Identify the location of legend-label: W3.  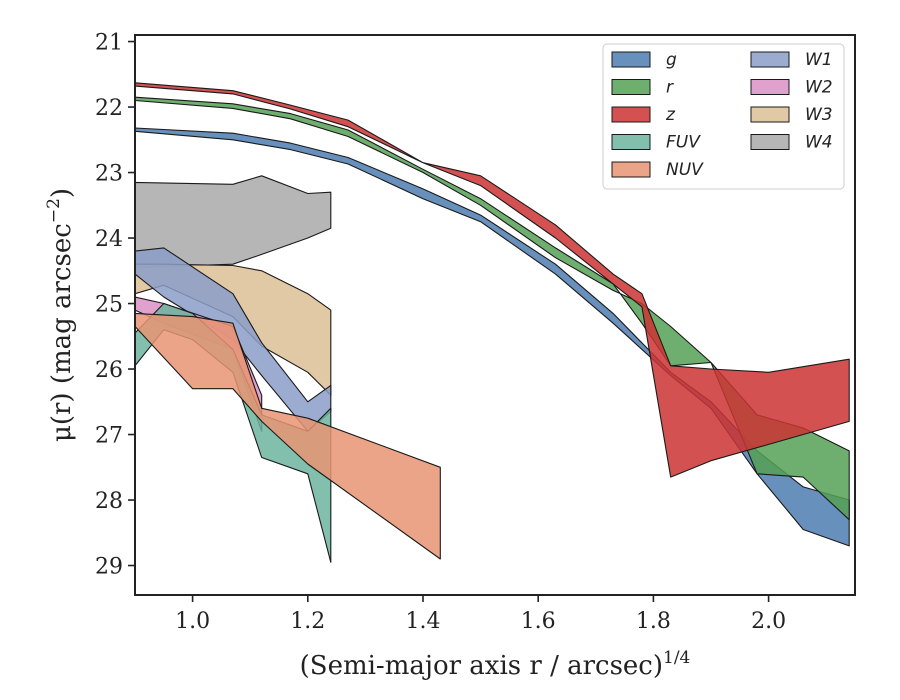
(819, 115).